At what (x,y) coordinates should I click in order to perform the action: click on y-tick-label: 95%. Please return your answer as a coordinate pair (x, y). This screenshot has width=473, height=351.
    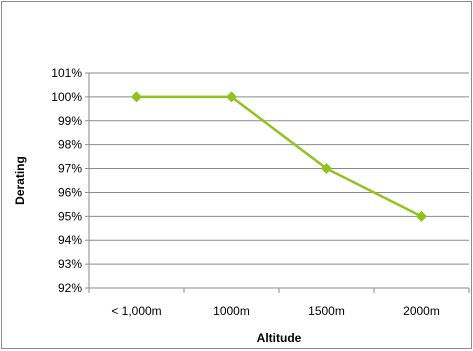
    Looking at the image, I should click on (70, 216).